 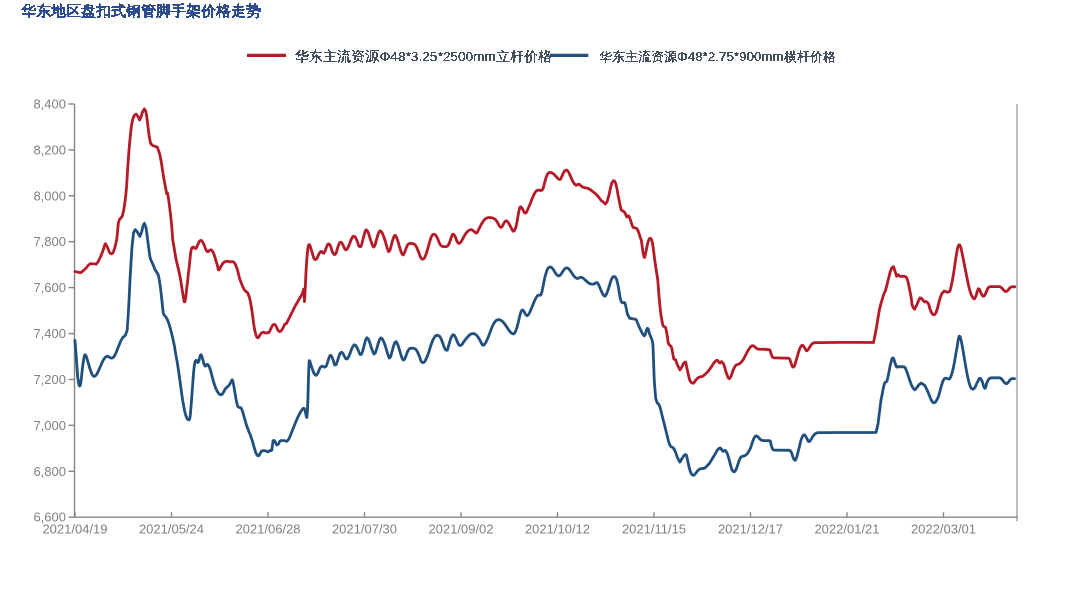 What do you see at coordinates (267, 529) in the screenshot?
I see `svg-text: 2021/06/28` at bounding box center [267, 529].